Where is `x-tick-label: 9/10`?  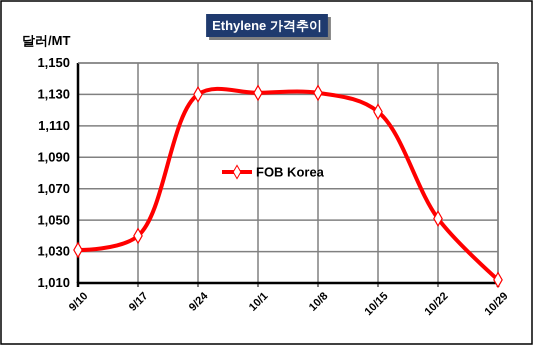 x-tick-label: 9/10 is located at coordinates (78, 302).